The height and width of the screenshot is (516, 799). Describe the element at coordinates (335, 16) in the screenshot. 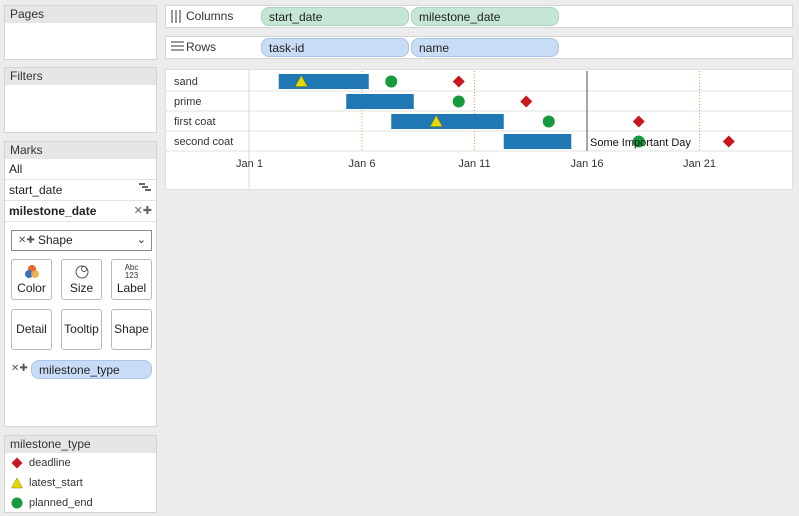

I see `columns-pill-start-date: start_date` at that location.